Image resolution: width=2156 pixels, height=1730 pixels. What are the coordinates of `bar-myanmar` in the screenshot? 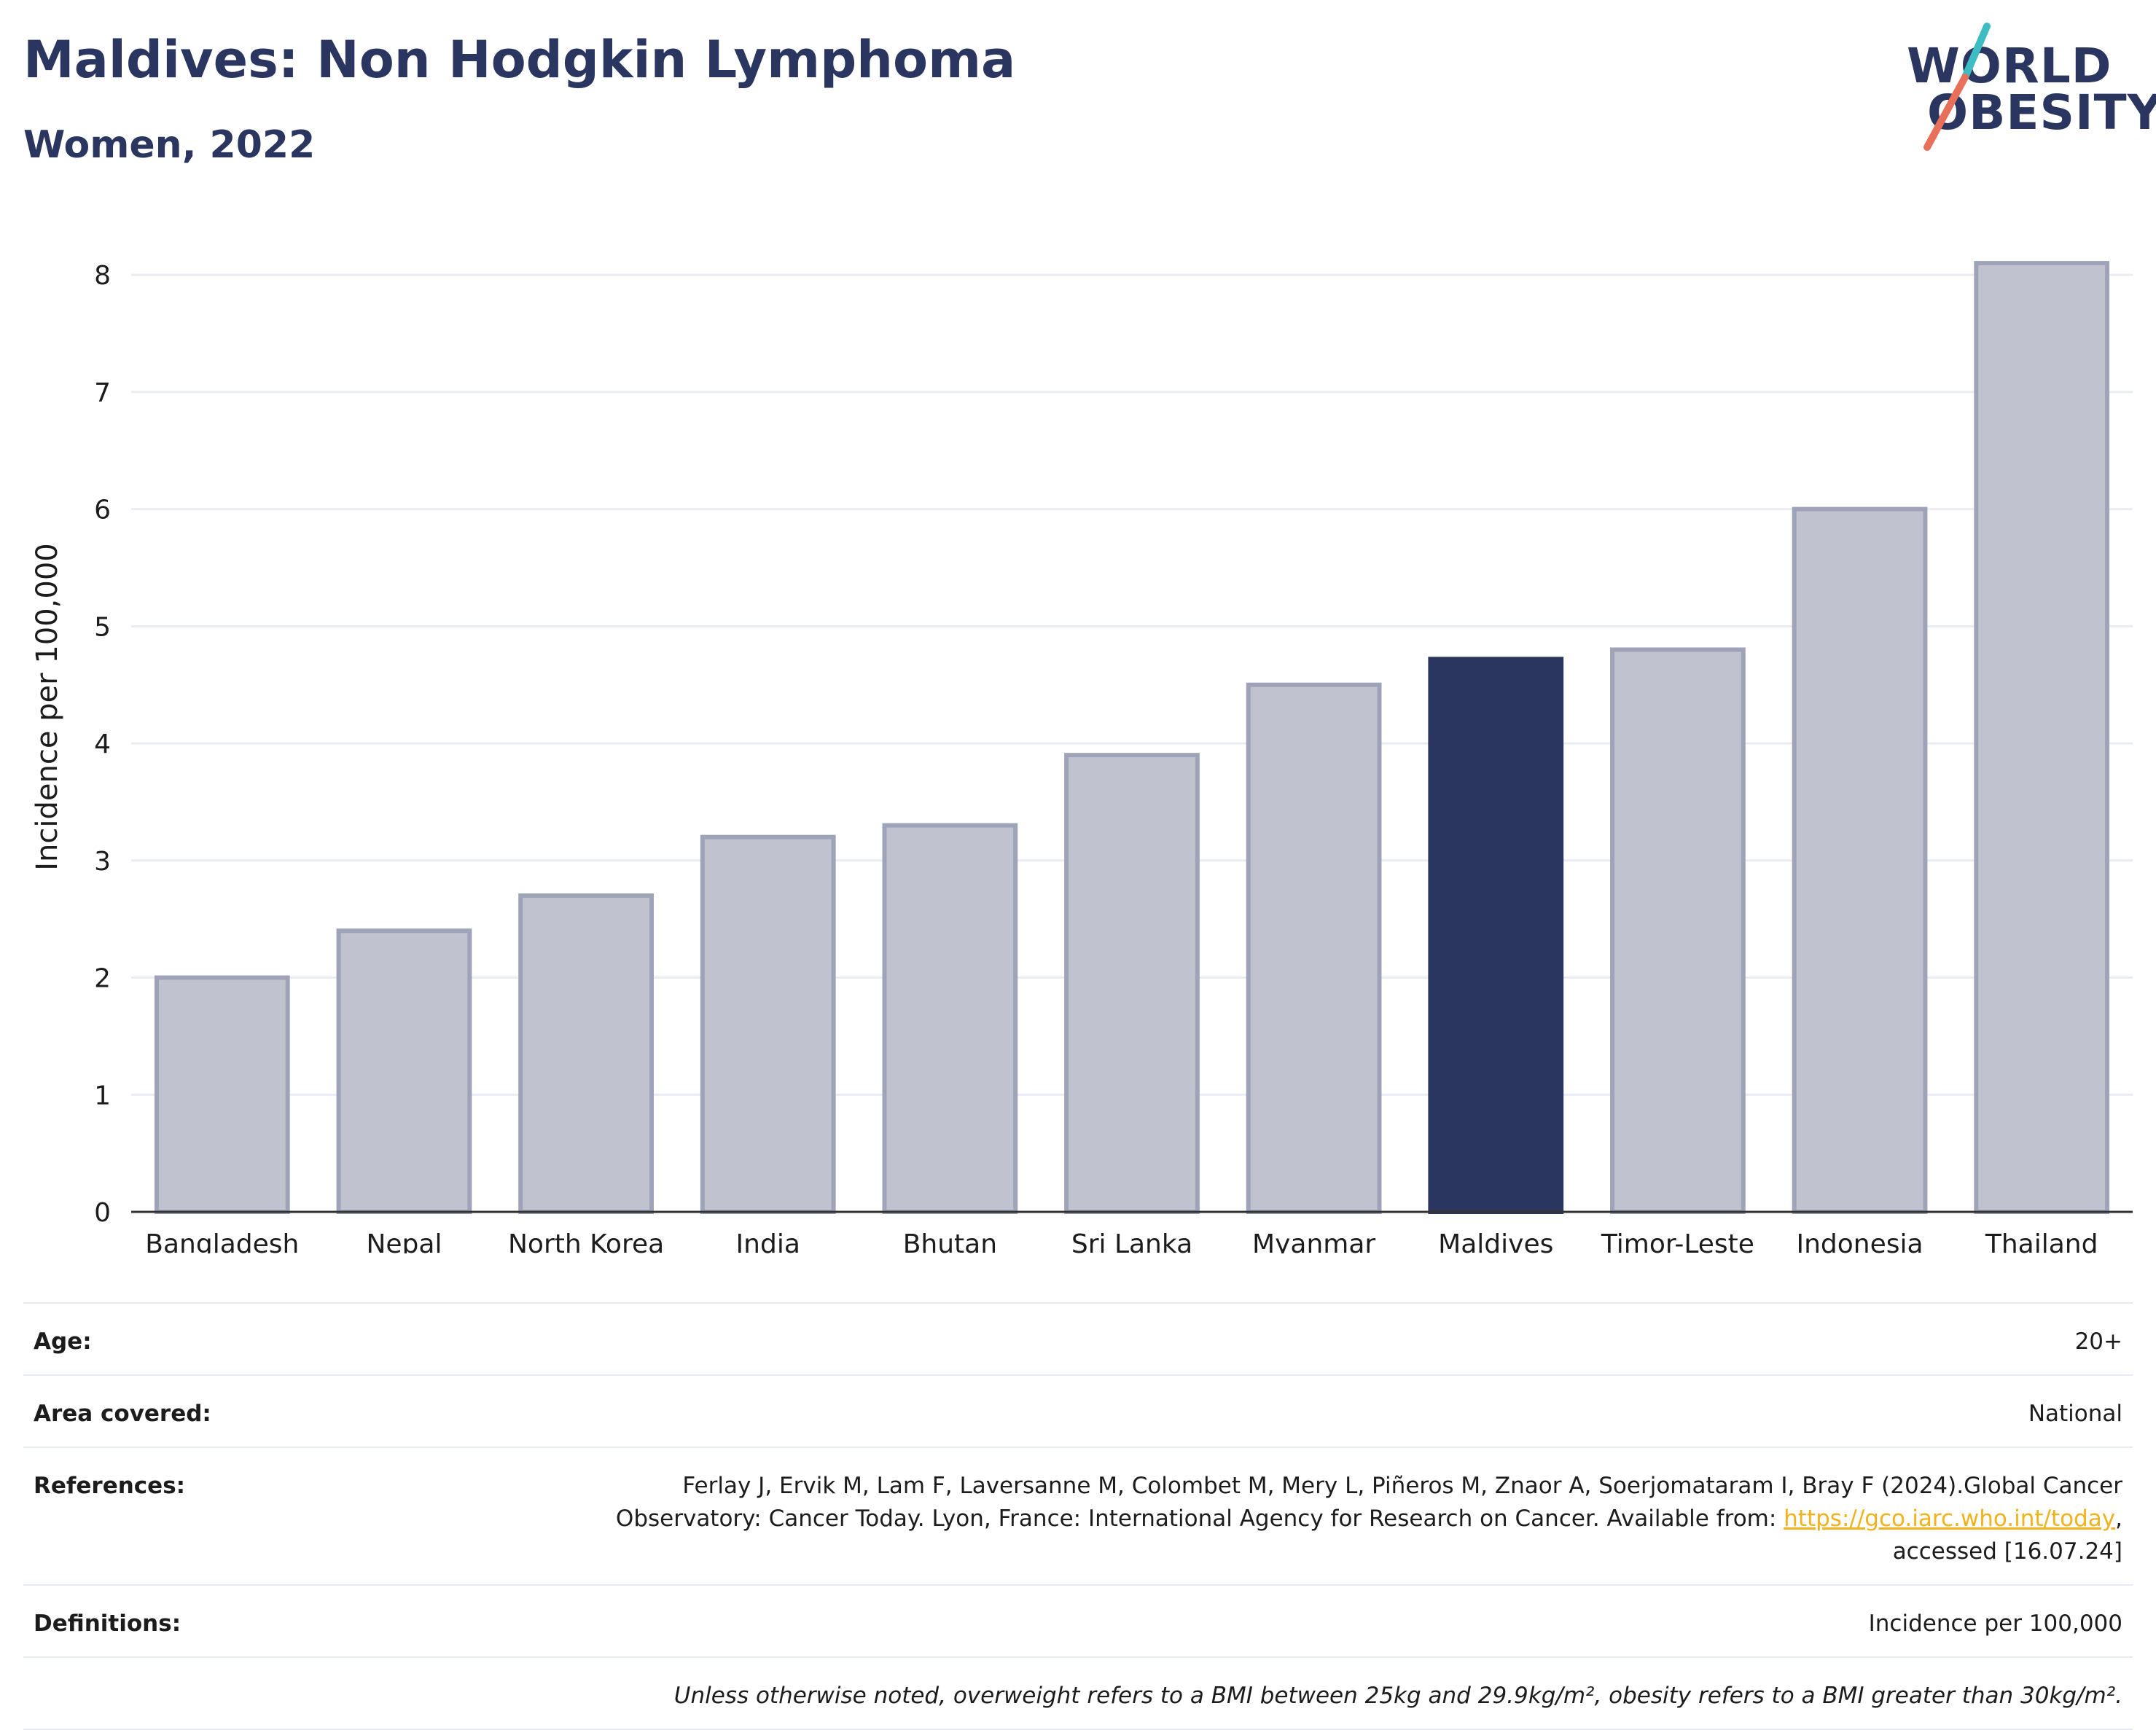 It's located at (1314, 948).